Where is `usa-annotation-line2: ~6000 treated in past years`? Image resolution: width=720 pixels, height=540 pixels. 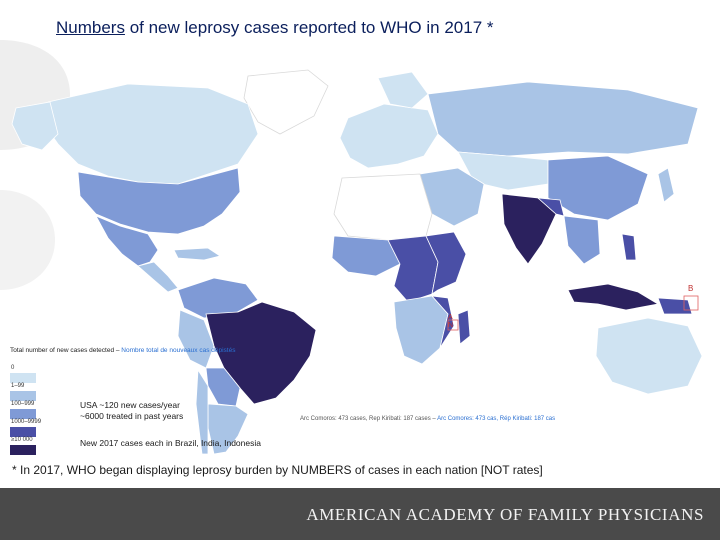 usa-annotation-line2: ~6000 treated in past years is located at coordinates (132, 416).